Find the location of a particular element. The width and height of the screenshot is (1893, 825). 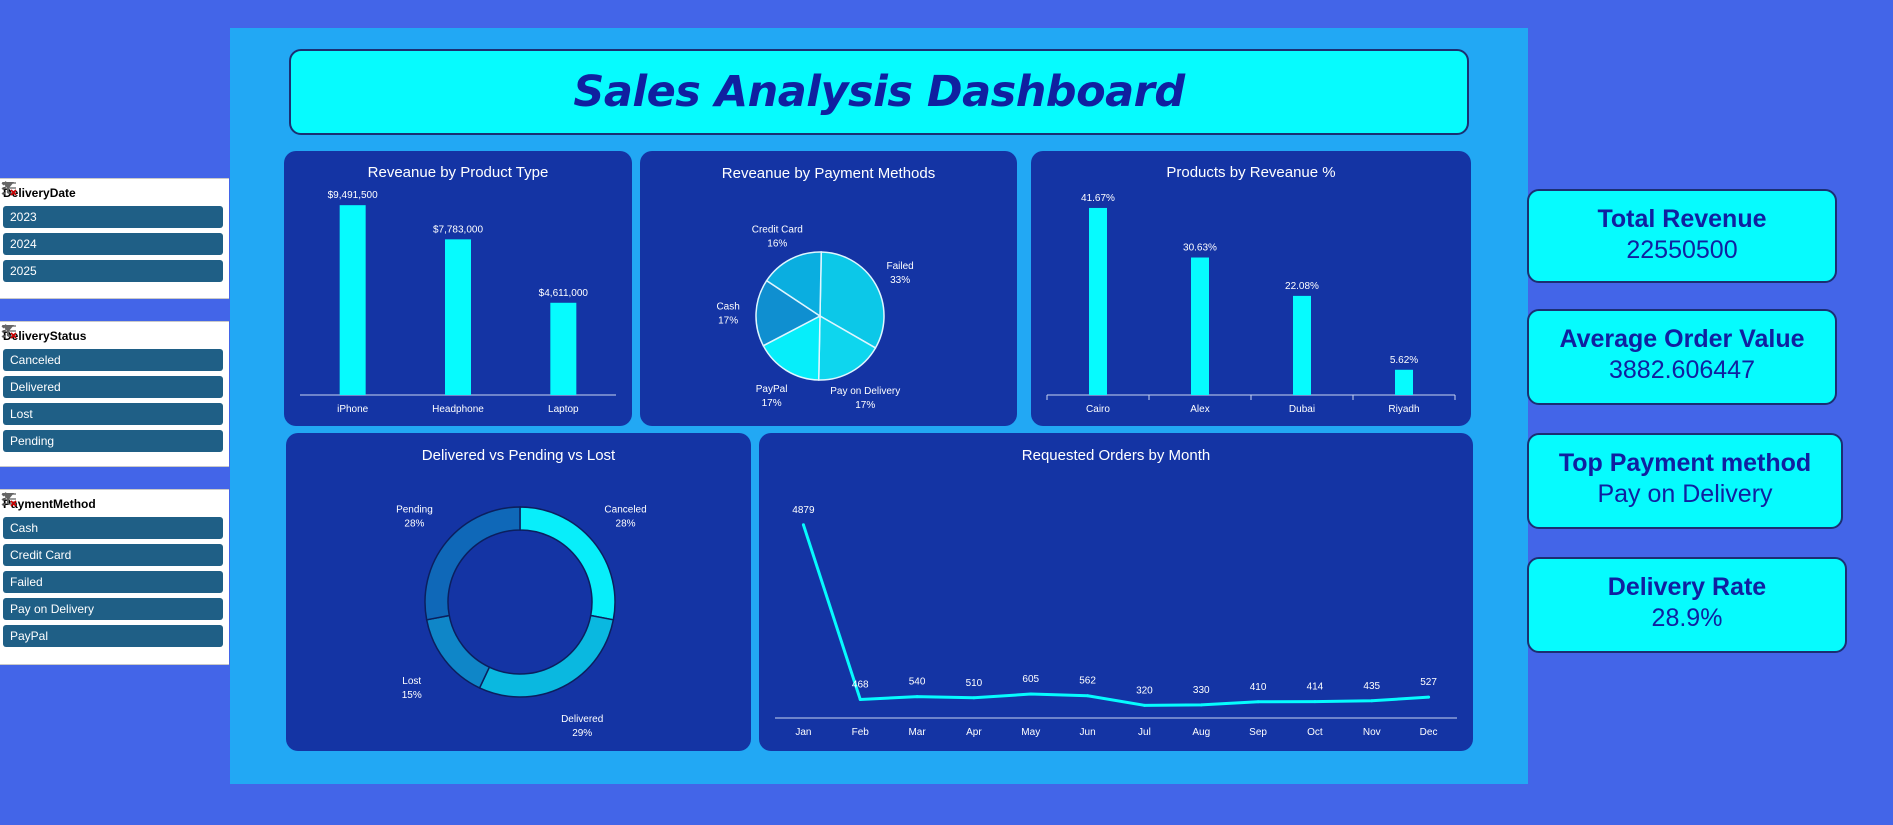

slice-percent-label: 15% is located at coordinates (412, 695).